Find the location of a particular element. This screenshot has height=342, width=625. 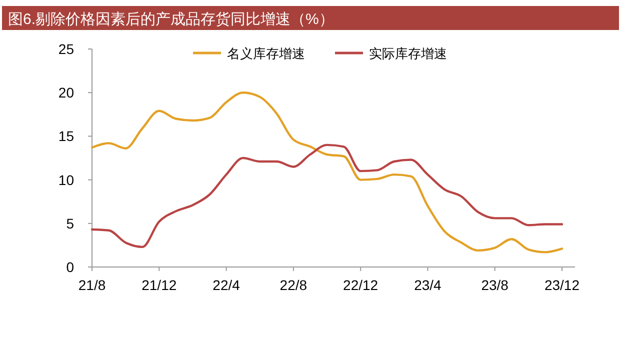

y-tick-label: 15 is located at coordinates (66, 136).